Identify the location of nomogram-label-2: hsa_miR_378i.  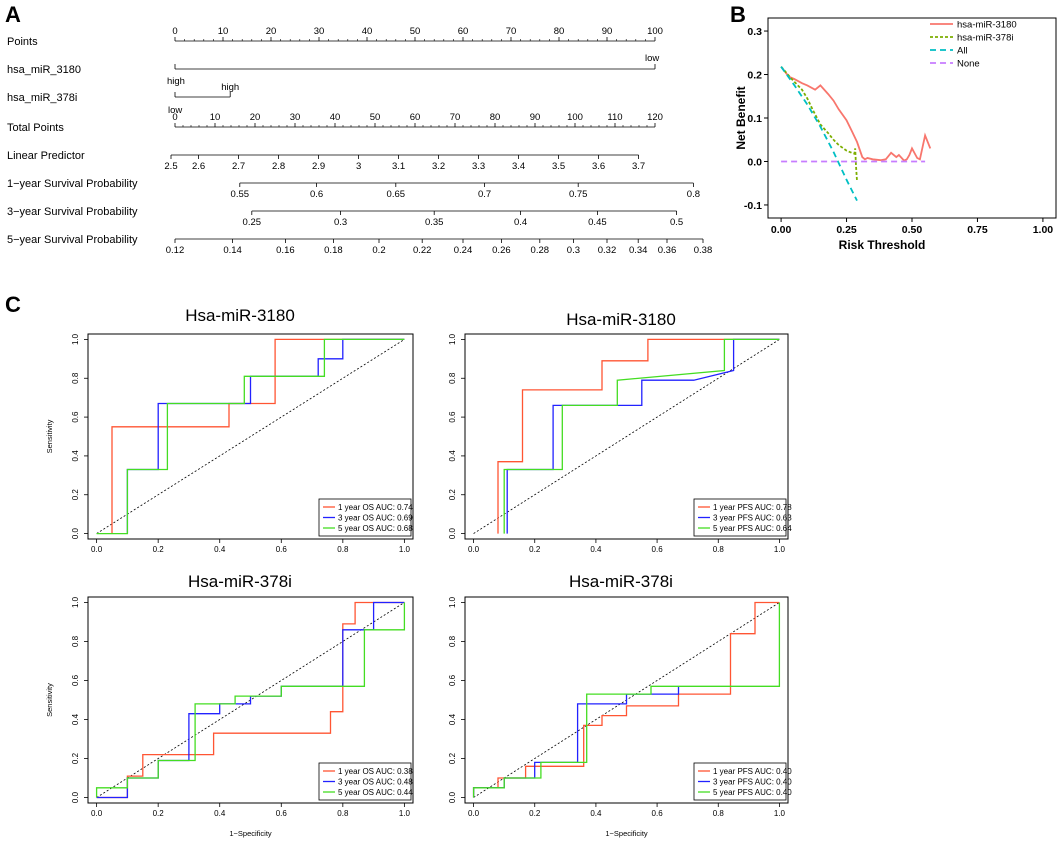
(42, 98).